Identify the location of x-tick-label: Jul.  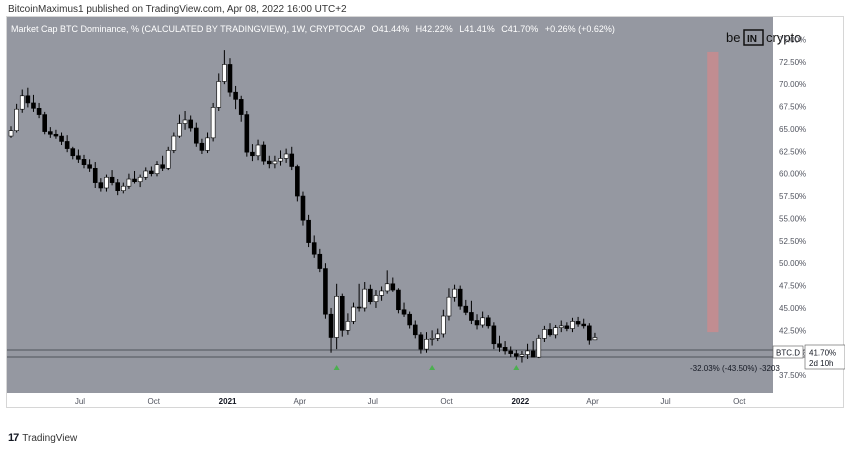
(80, 401).